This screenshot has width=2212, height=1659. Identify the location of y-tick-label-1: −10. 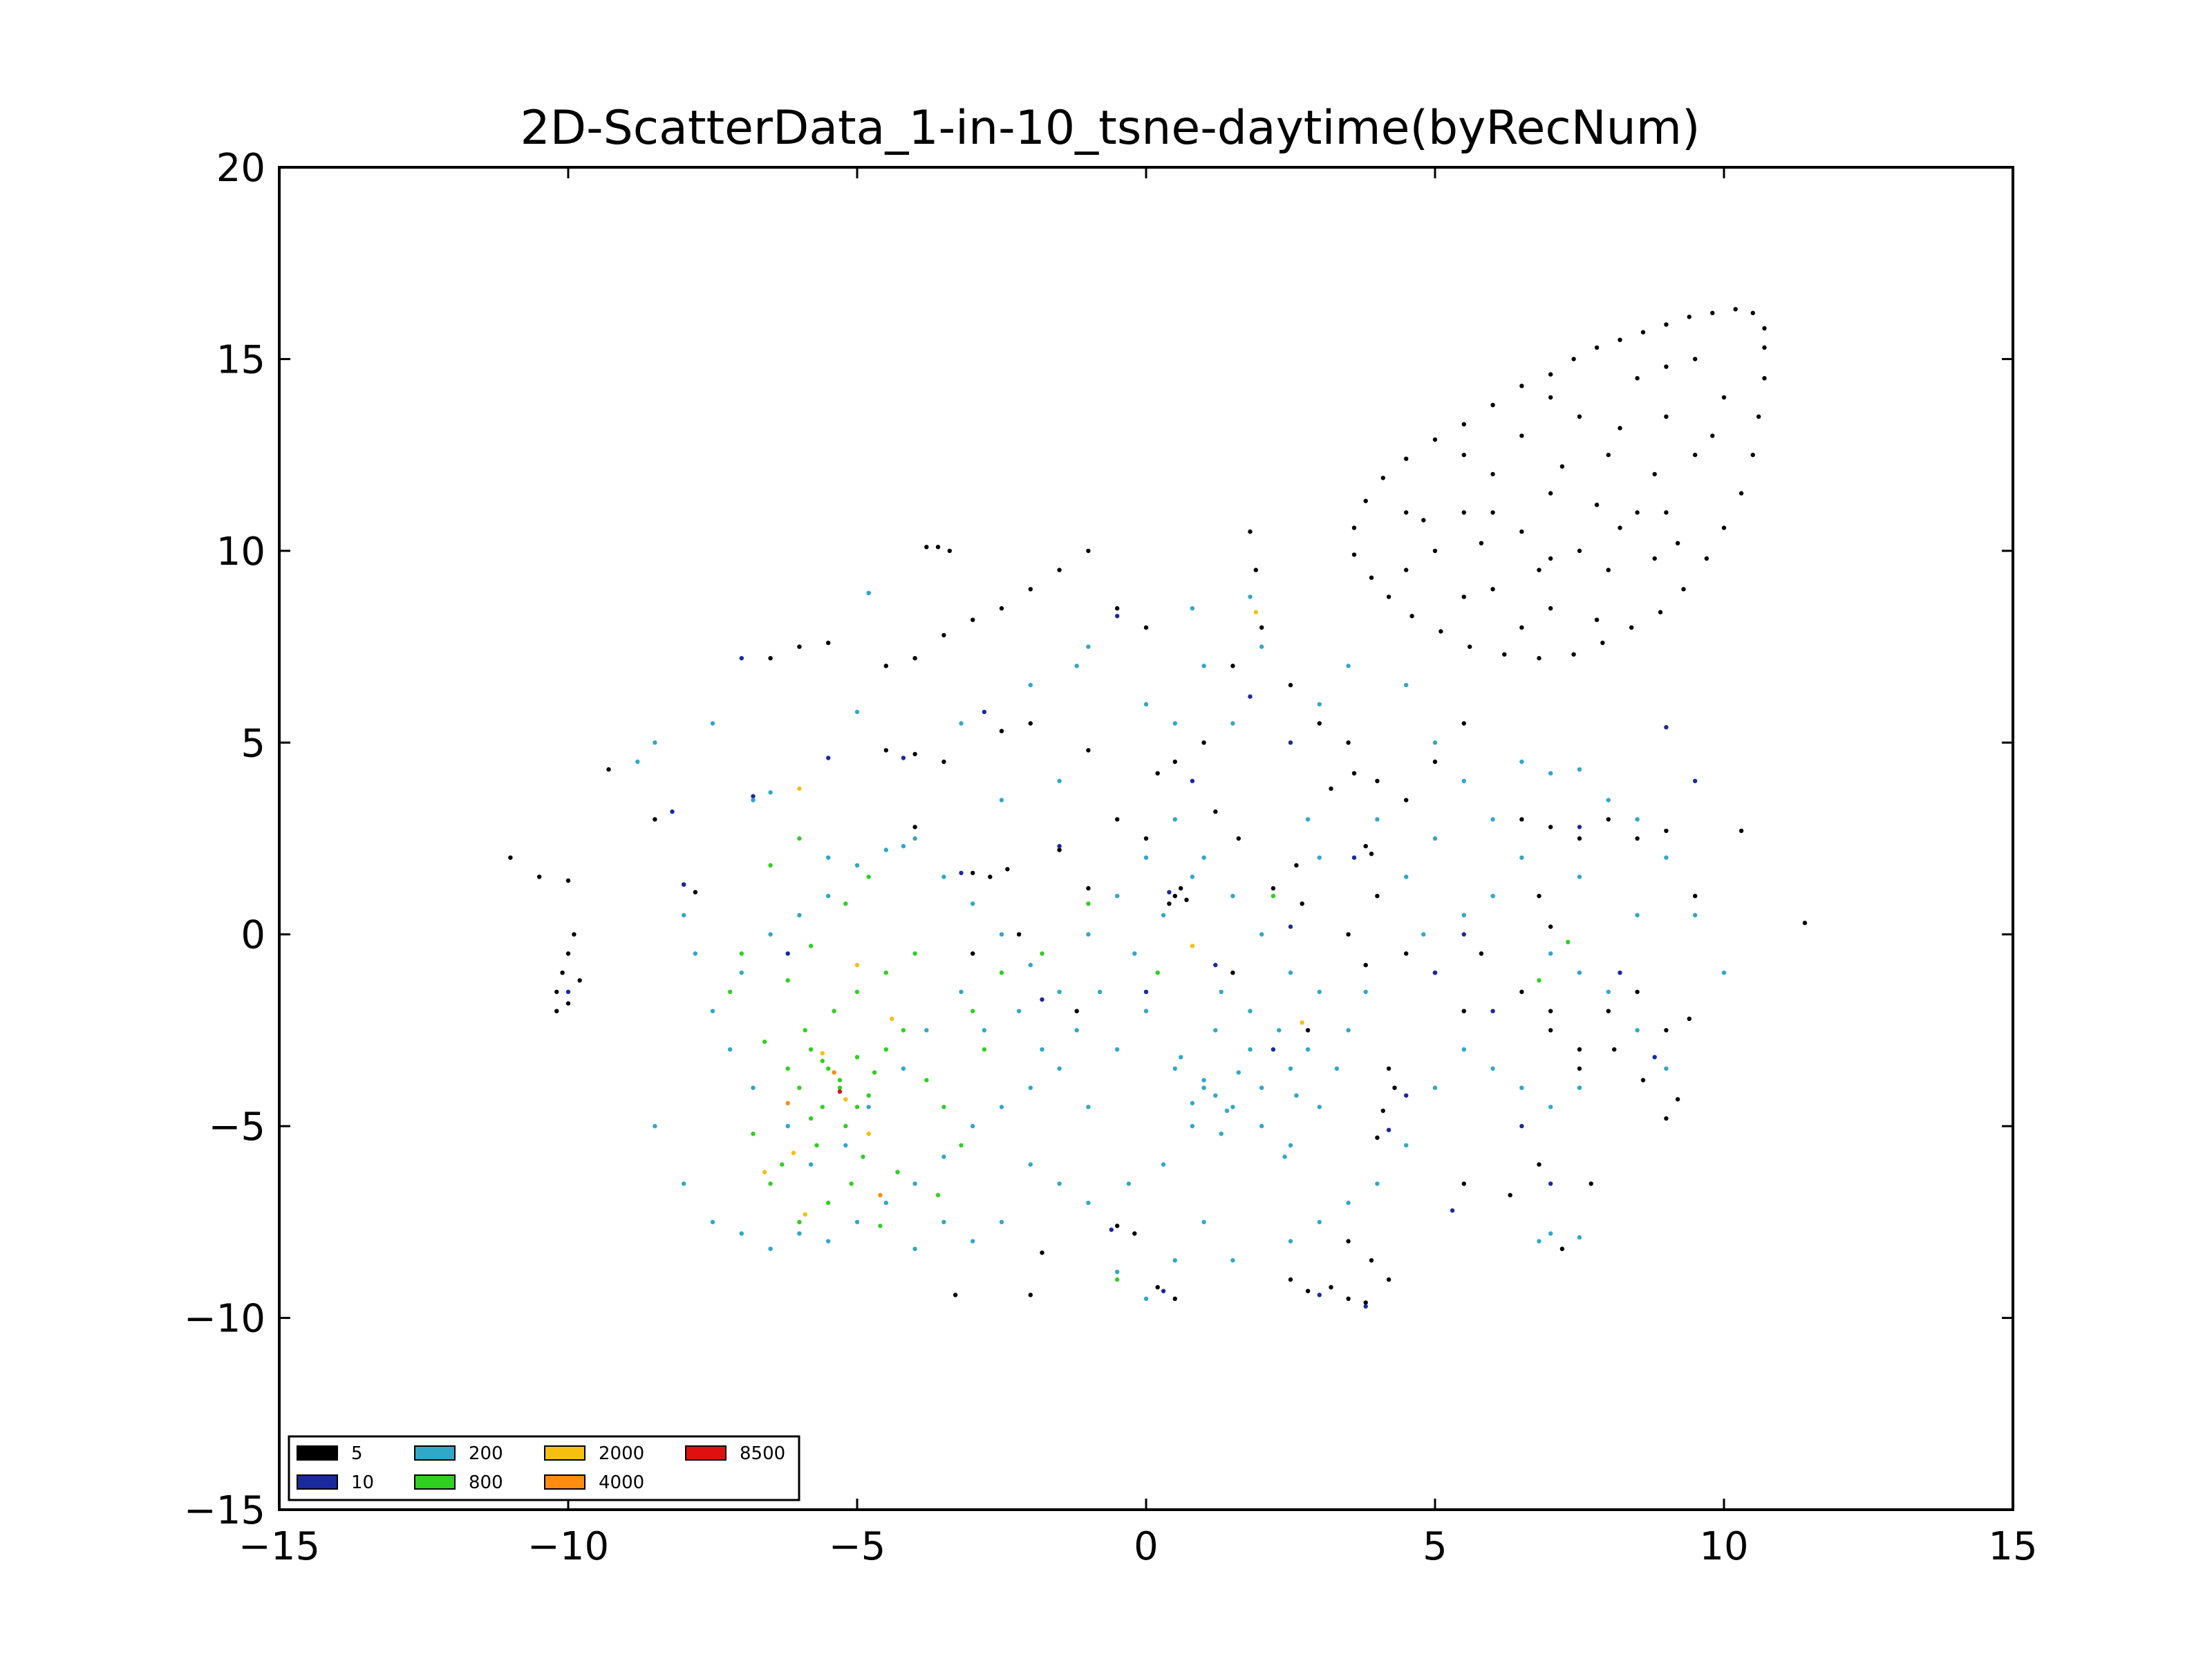
(225, 1319).